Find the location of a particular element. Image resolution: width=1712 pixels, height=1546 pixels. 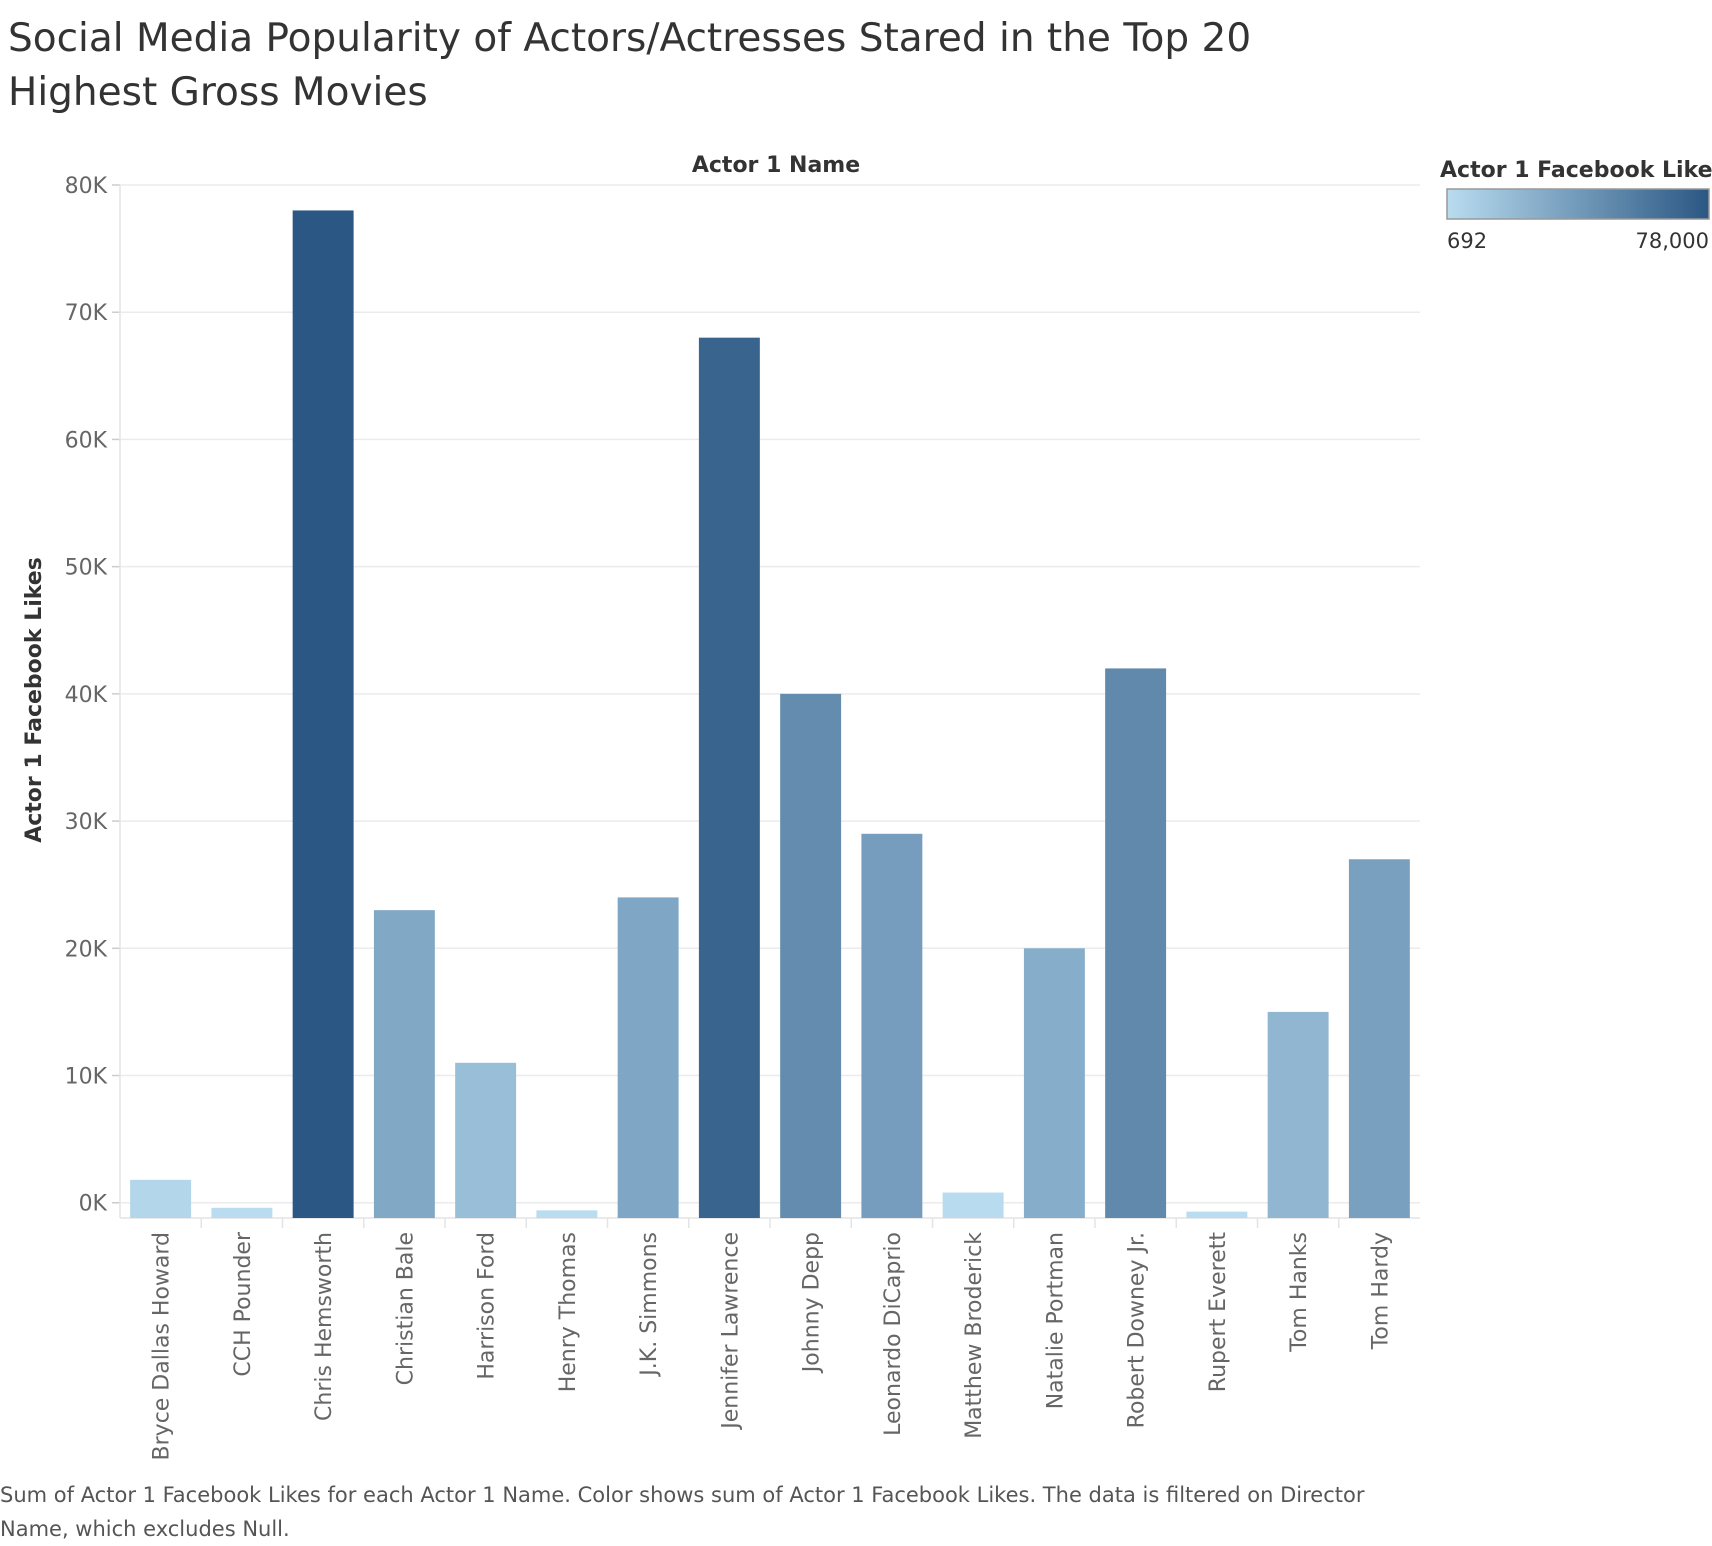

x-tick-label: Henry Thomas is located at coordinates (568, 1312).